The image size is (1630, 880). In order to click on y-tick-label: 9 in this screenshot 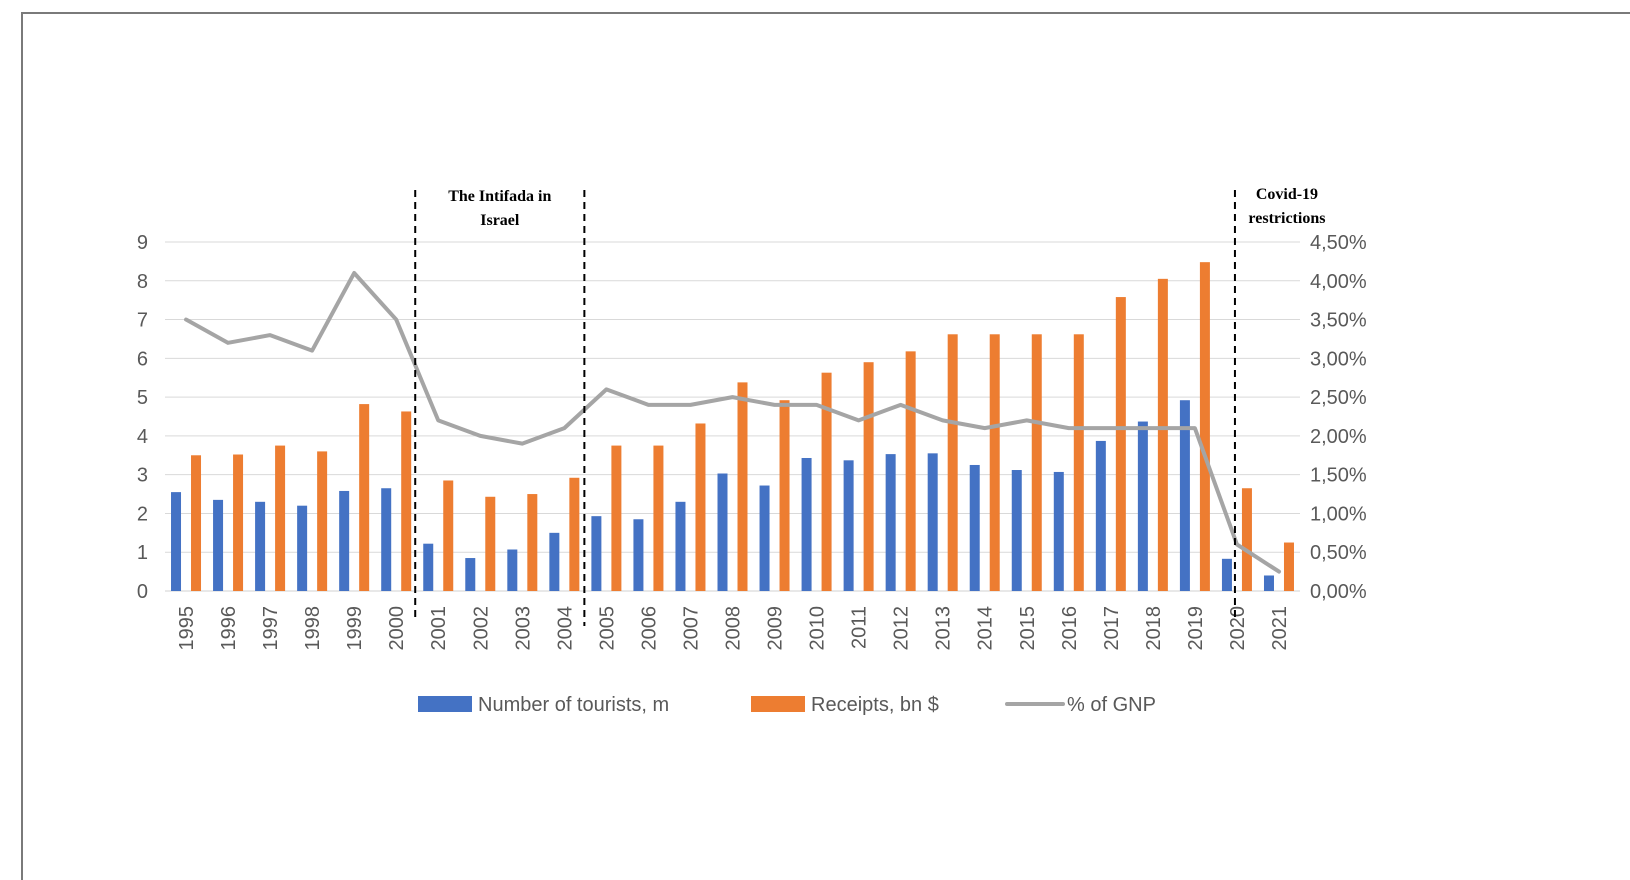, I will do `click(142, 243)`.